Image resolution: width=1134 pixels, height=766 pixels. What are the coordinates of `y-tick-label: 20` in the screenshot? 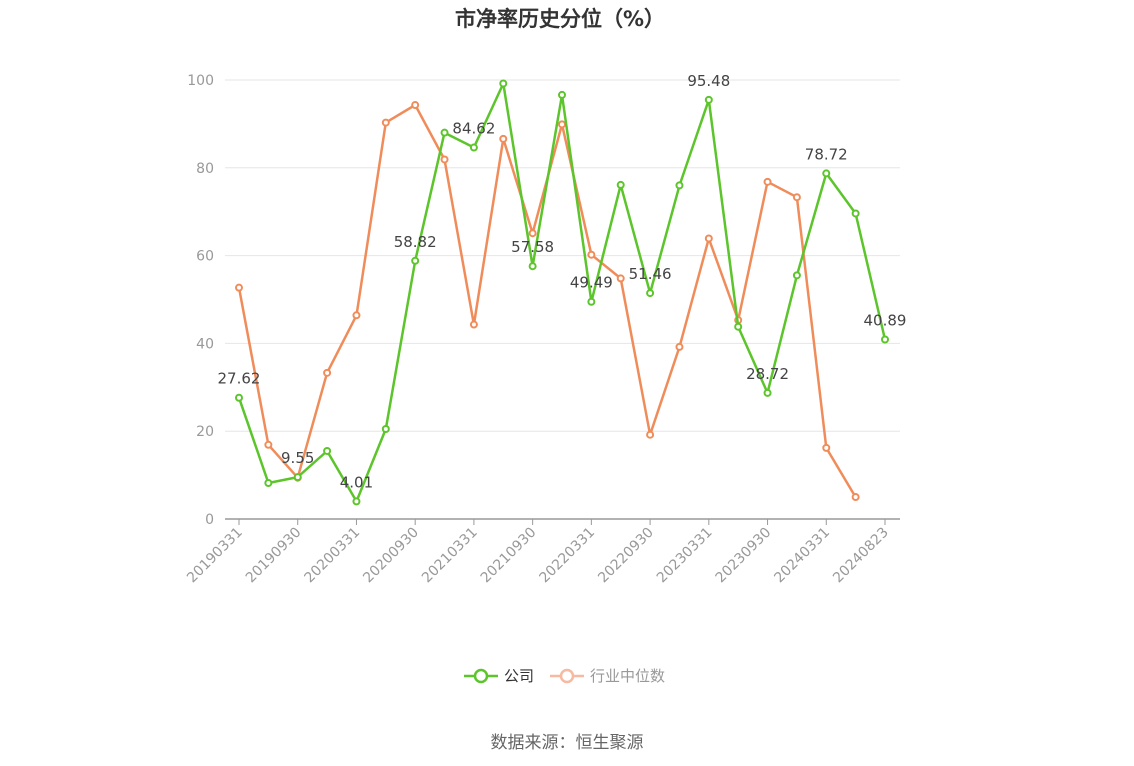 It's located at (205, 432).